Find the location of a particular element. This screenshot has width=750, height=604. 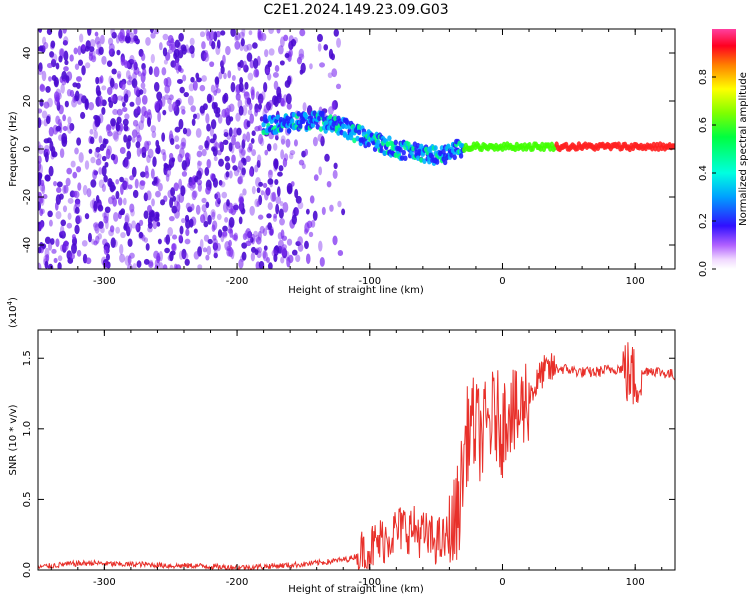

x-tick-label: -300 is located at coordinates (104, 582).